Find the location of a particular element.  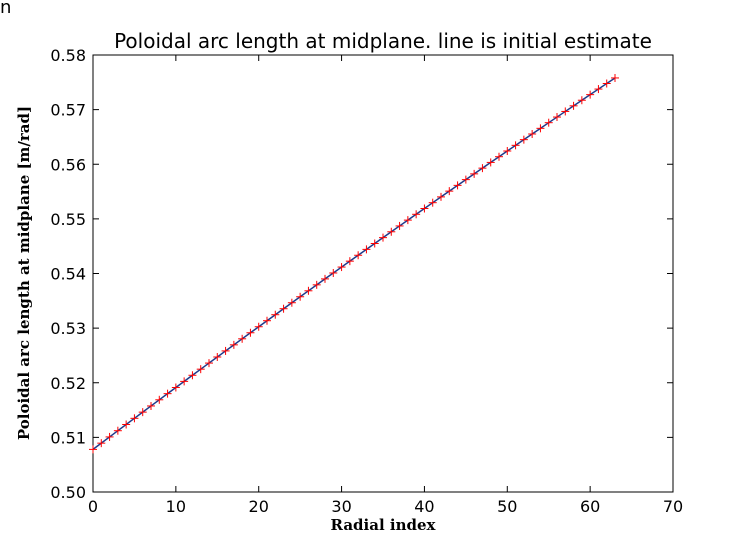

y-tick-label: 0.51 is located at coordinates (68, 437).